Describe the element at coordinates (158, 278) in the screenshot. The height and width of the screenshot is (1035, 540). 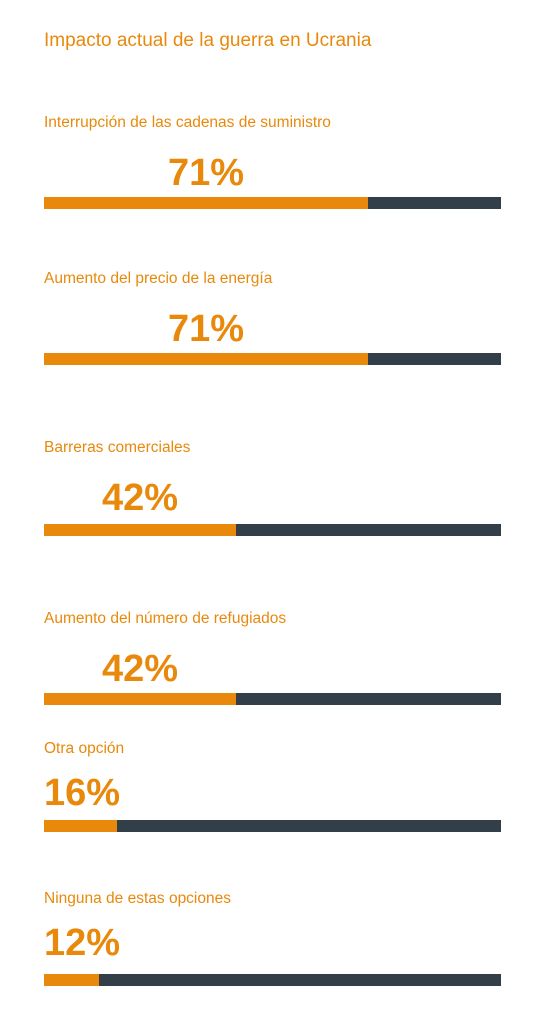
I see `category-label: Aumento del precio de la energía` at that location.